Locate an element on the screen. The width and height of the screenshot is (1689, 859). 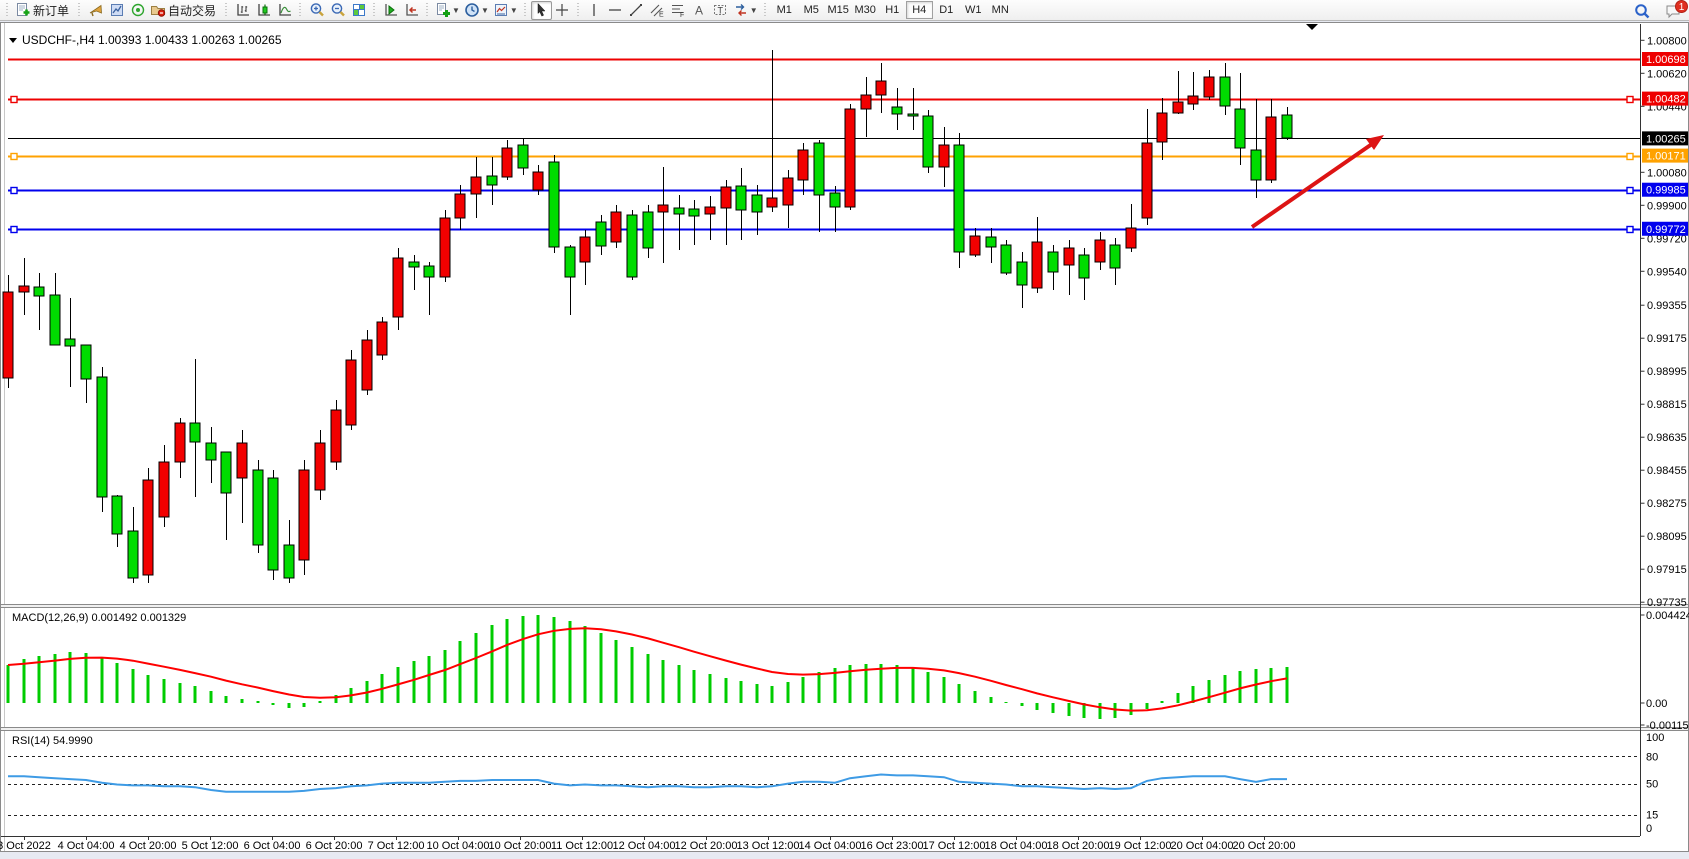
autotrading-button-label: 自动交易 is located at coordinates (192, 10).